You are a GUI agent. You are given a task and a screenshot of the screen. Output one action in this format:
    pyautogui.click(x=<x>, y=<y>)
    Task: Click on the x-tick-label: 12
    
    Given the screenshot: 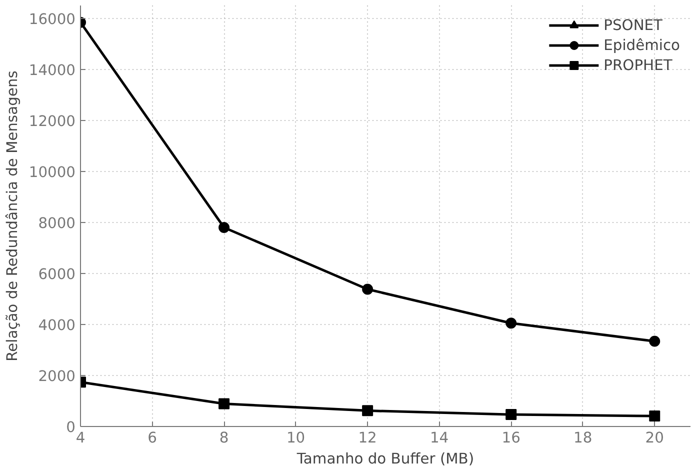 What is the action you would take?
    pyautogui.click(x=367, y=438)
    